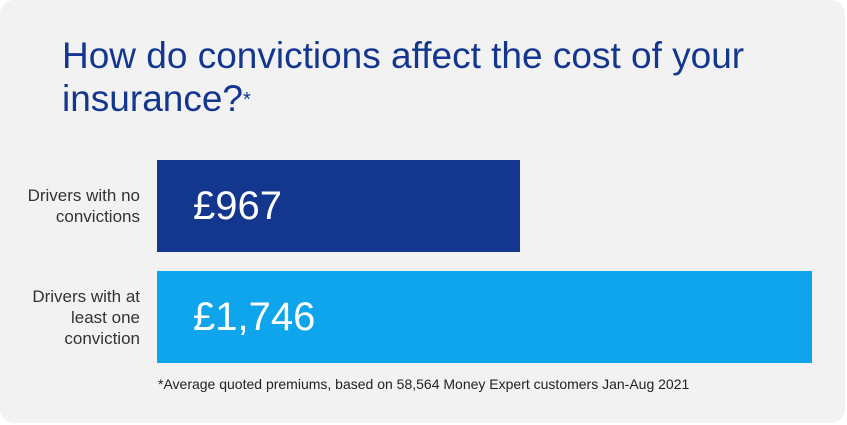 The image size is (847, 425). What do you see at coordinates (86, 317) in the screenshot?
I see `category-label: Drivers with at least one conviction` at bounding box center [86, 317].